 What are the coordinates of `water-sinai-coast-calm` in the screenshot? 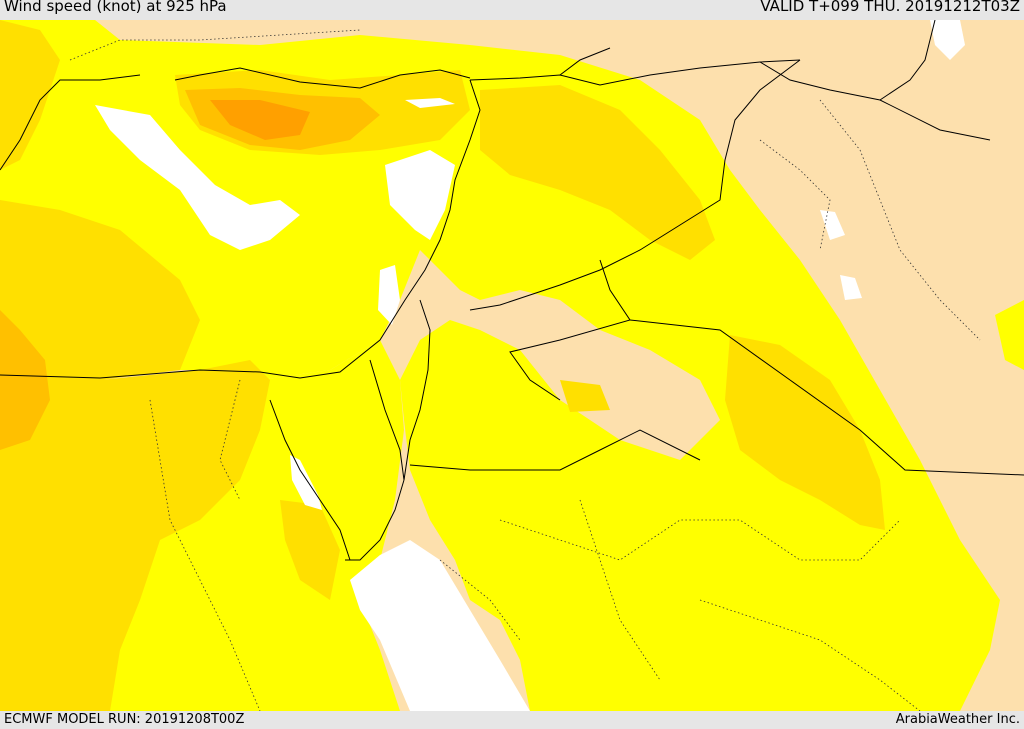 It's located at (389, 295).